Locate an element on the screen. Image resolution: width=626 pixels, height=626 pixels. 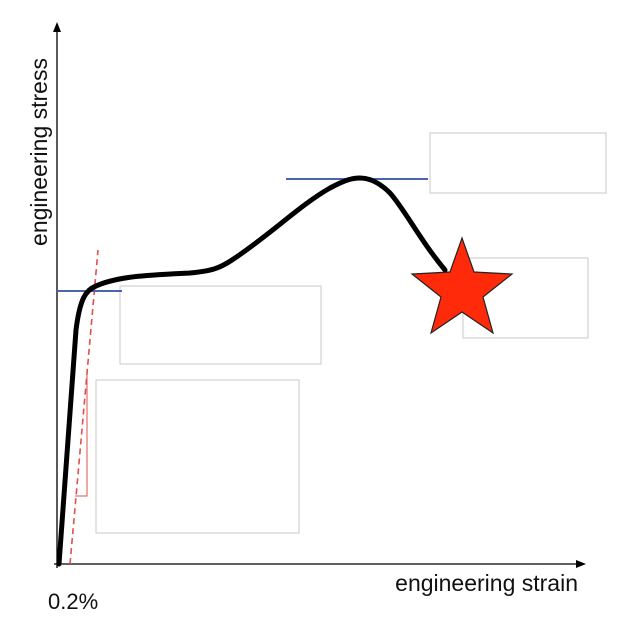
answer-box-lower is located at coordinates (197, 456).